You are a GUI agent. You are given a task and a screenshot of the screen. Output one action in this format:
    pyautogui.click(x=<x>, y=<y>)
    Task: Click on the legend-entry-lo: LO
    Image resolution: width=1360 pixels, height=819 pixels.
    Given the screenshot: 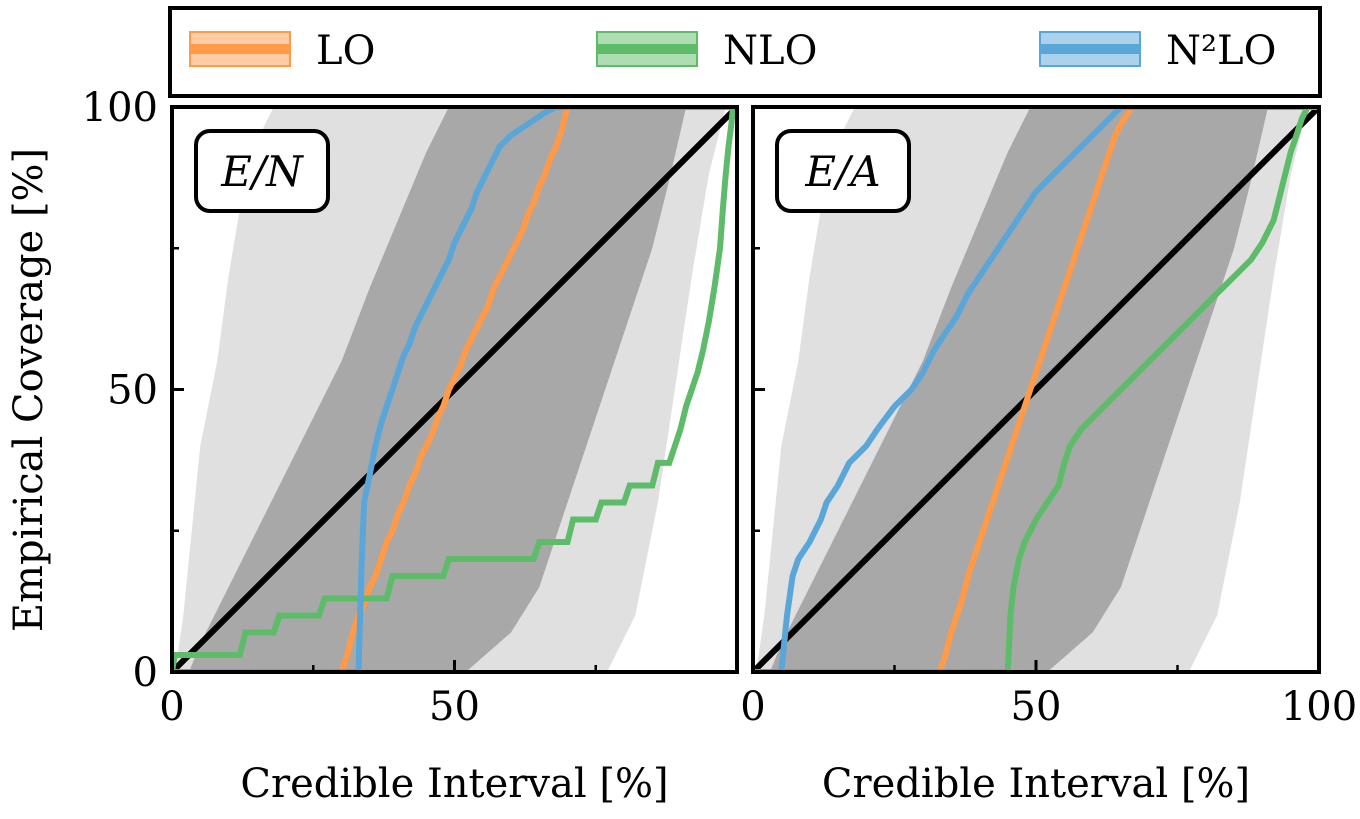 What is the action you would take?
    pyautogui.click(x=282, y=51)
    